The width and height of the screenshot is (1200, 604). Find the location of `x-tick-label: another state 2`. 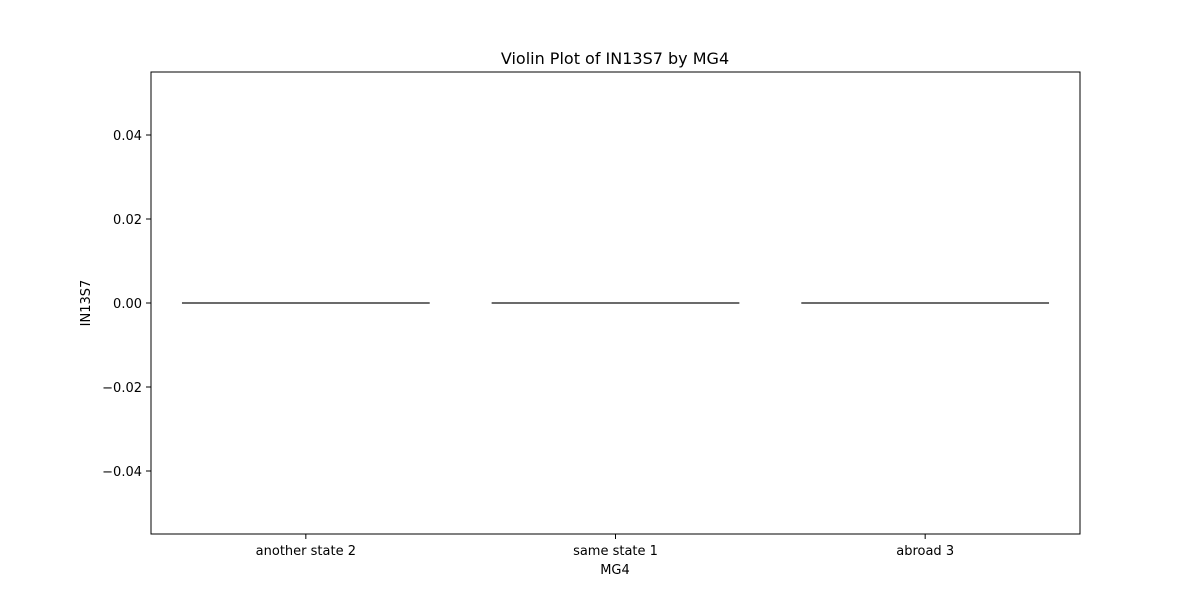

x-tick-label: another state 2 is located at coordinates (306, 551).